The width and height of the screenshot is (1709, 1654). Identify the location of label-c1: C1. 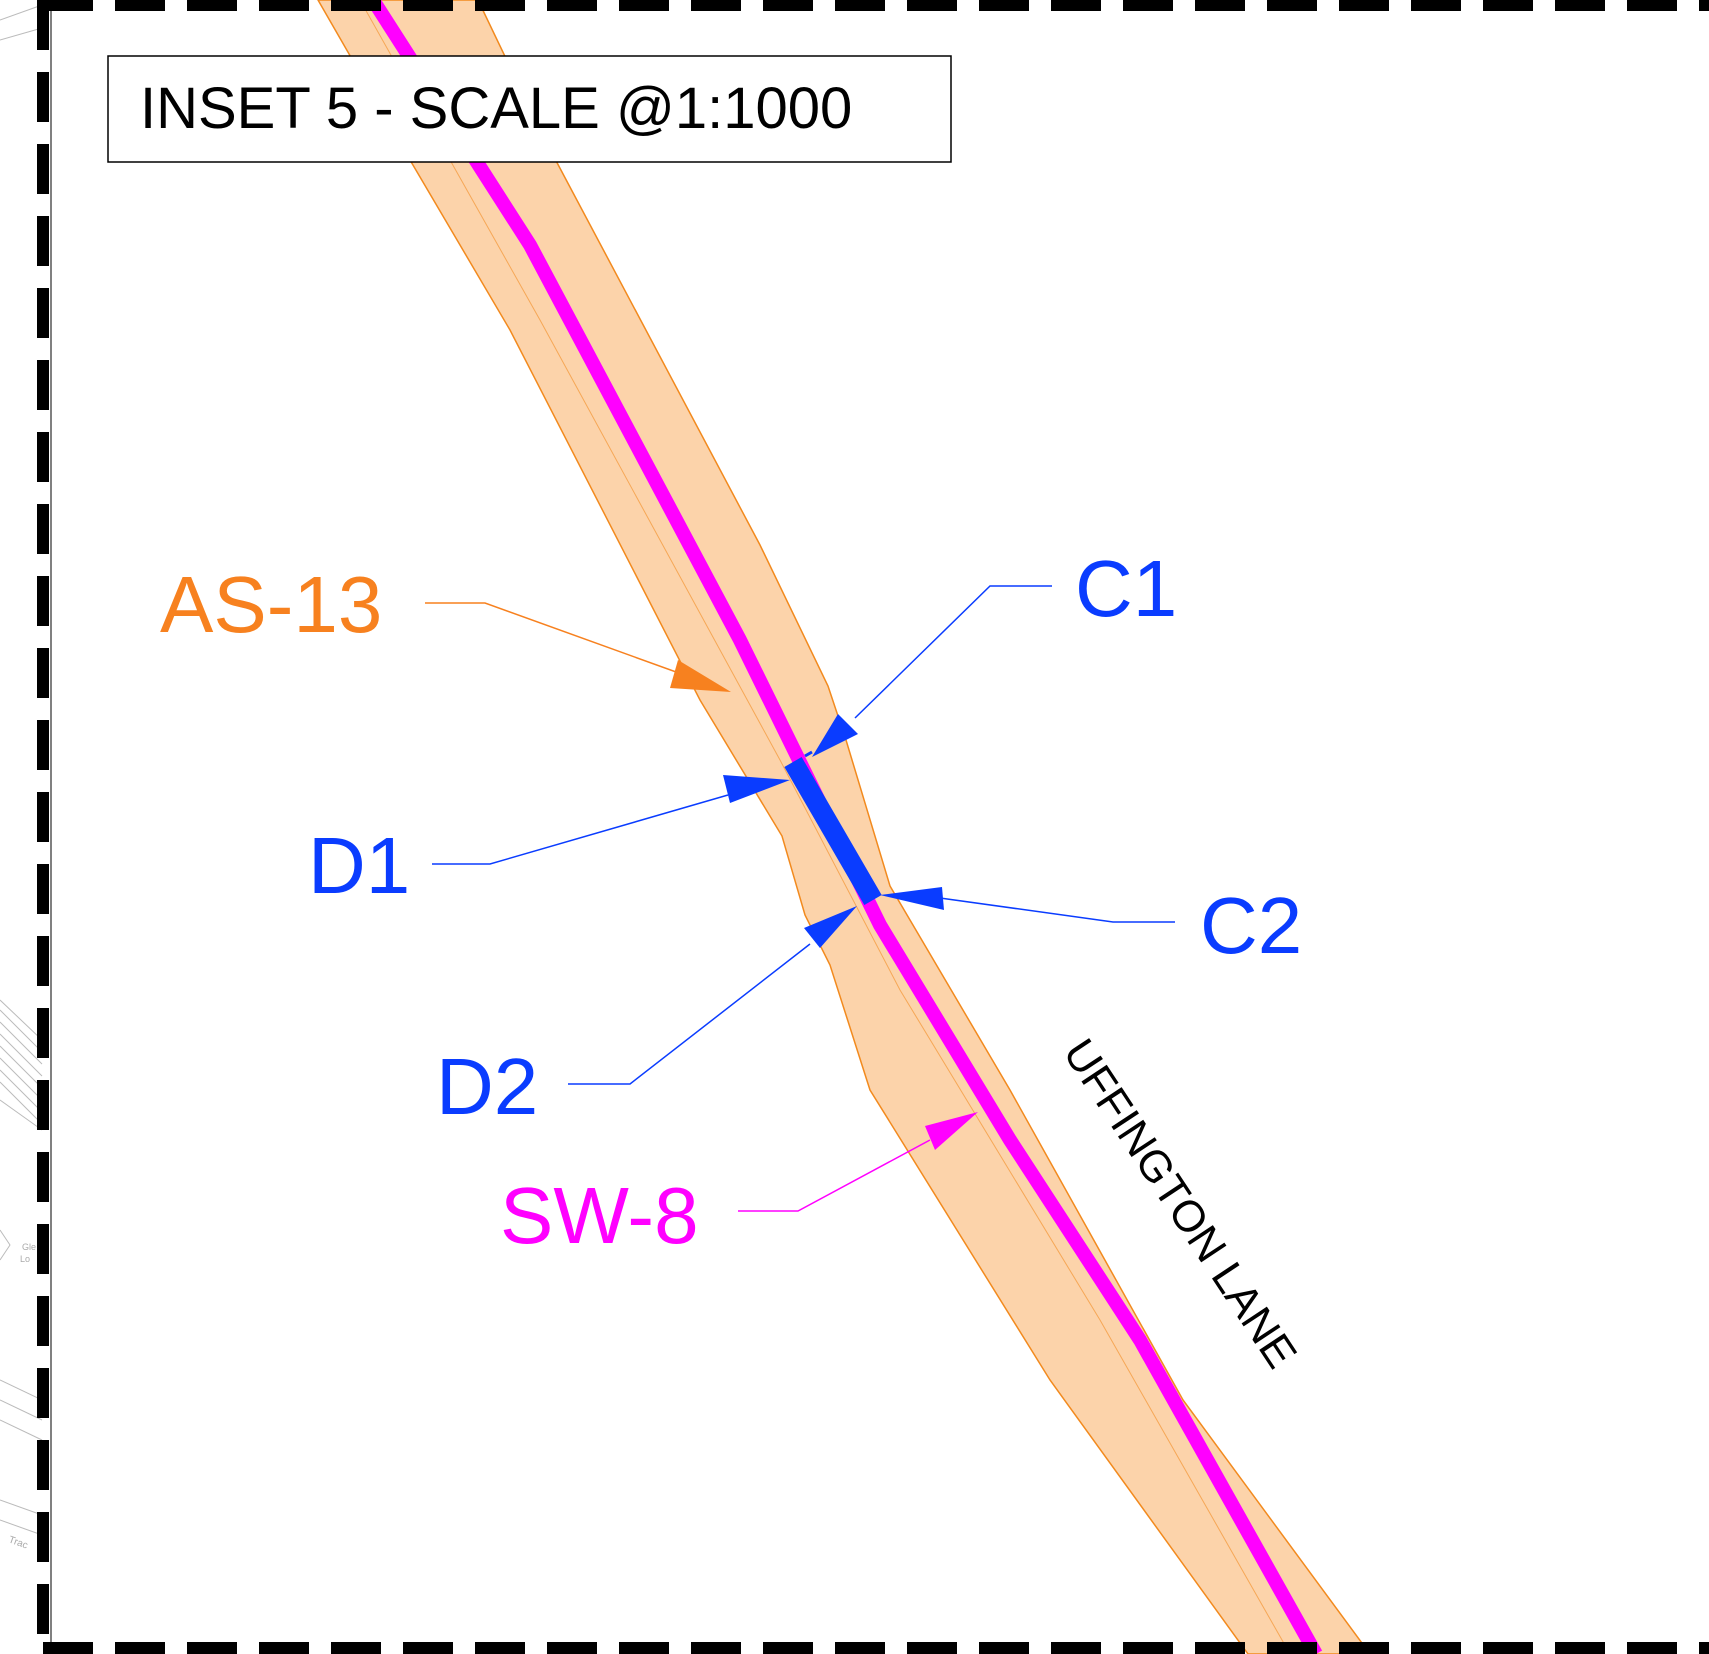
(1126, 588).